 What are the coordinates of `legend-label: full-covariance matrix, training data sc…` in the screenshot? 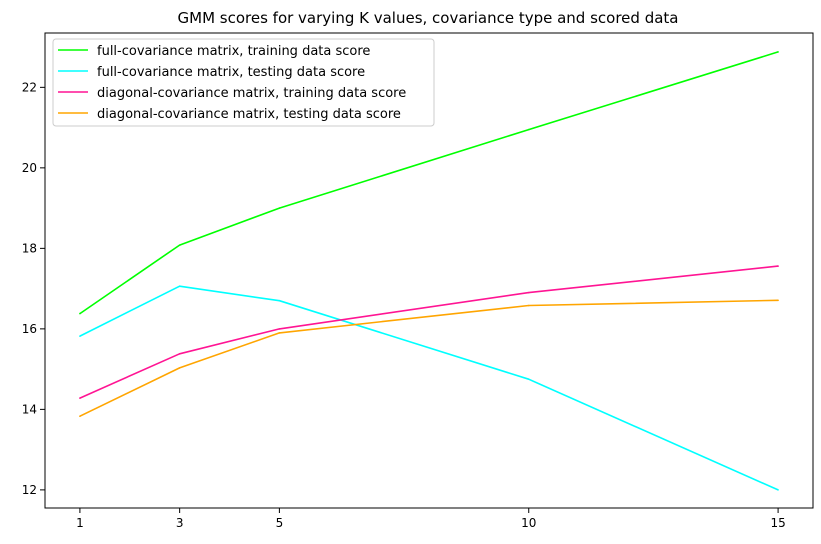 It's located at (233, 51).